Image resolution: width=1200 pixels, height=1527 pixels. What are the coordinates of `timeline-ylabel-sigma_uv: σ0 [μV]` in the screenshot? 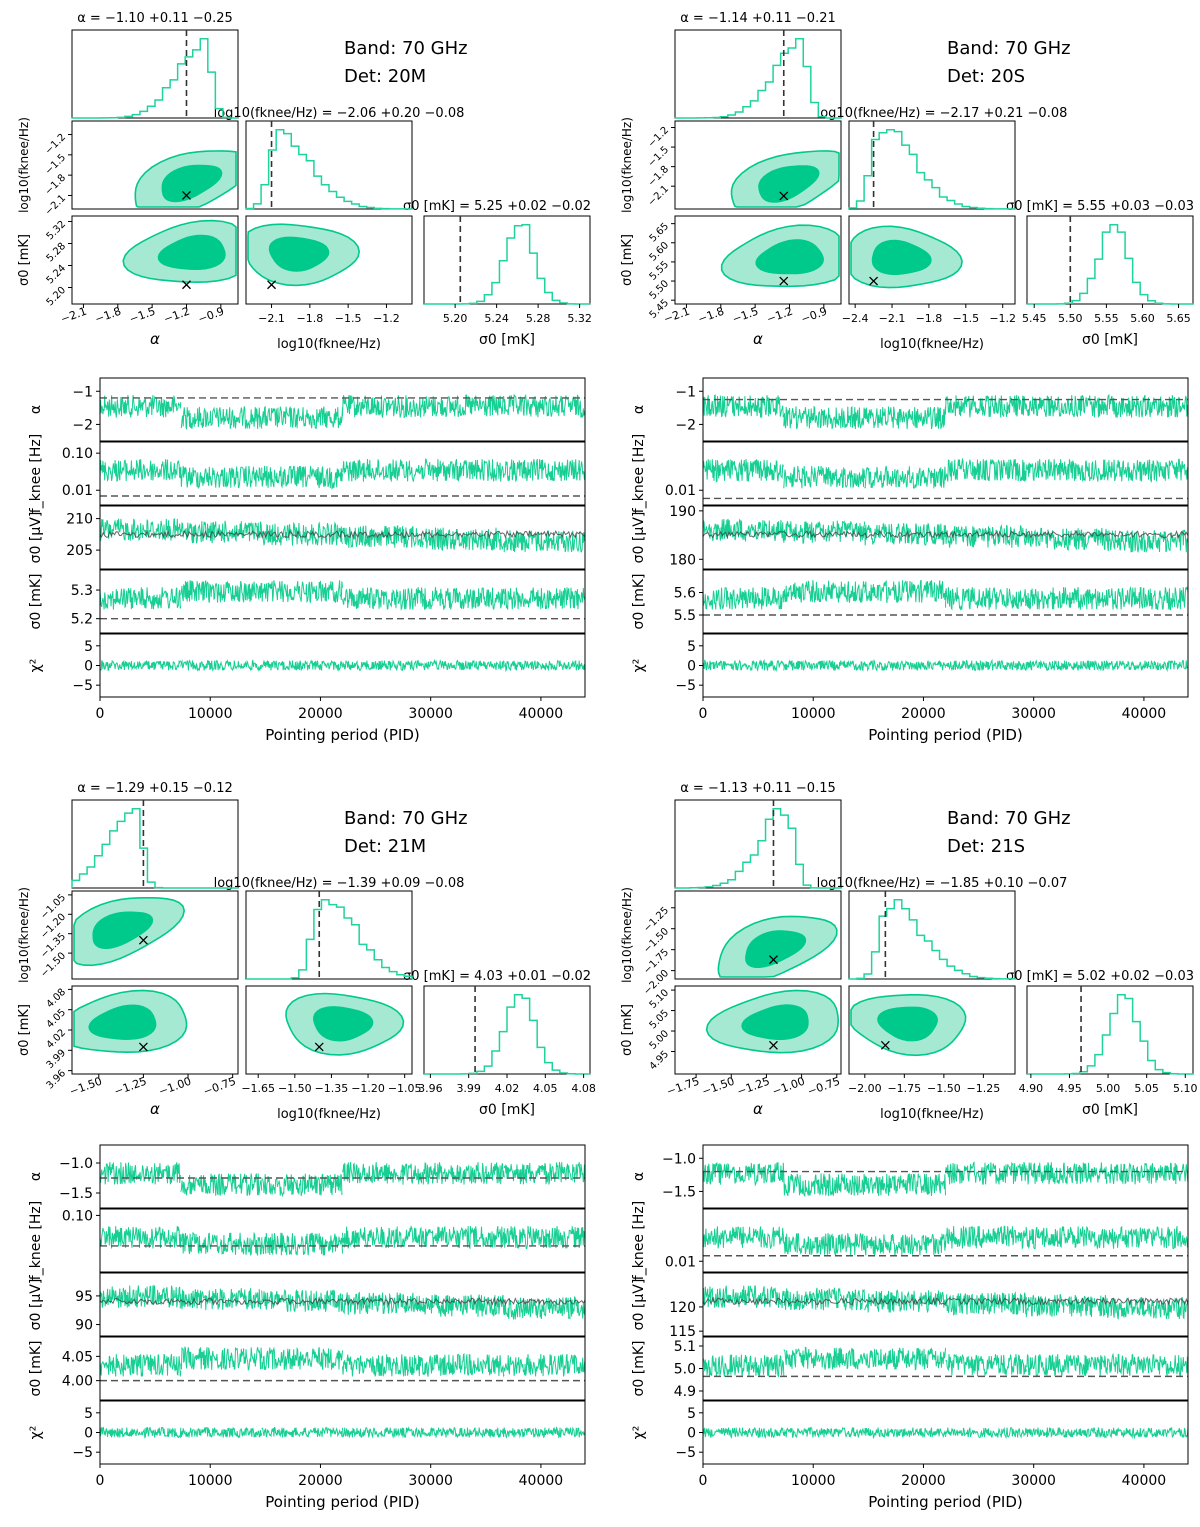 It's located at (36, 1305).